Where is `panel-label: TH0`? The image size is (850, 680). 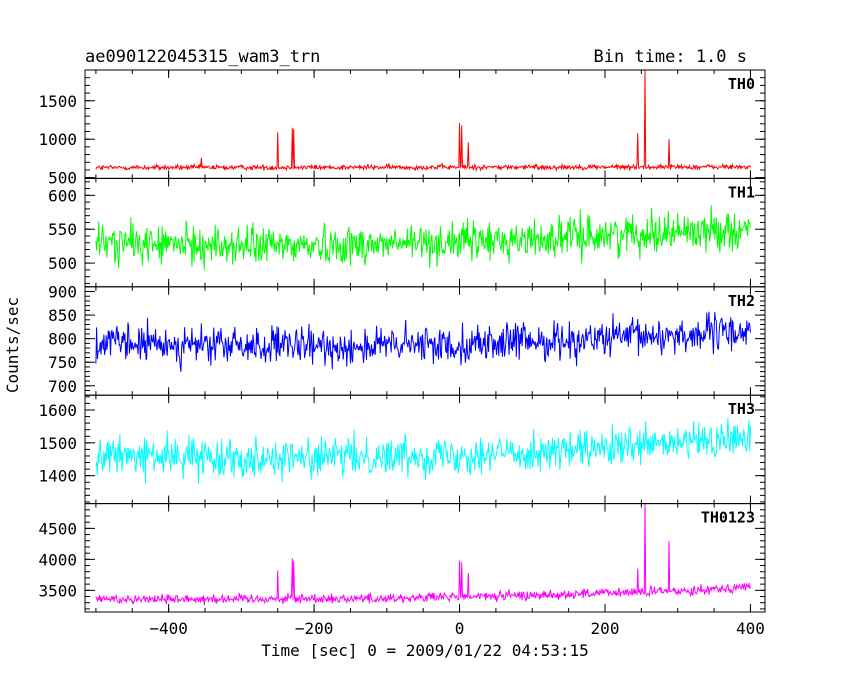 panel-label: TH0 is located at coordinates (741, 84).